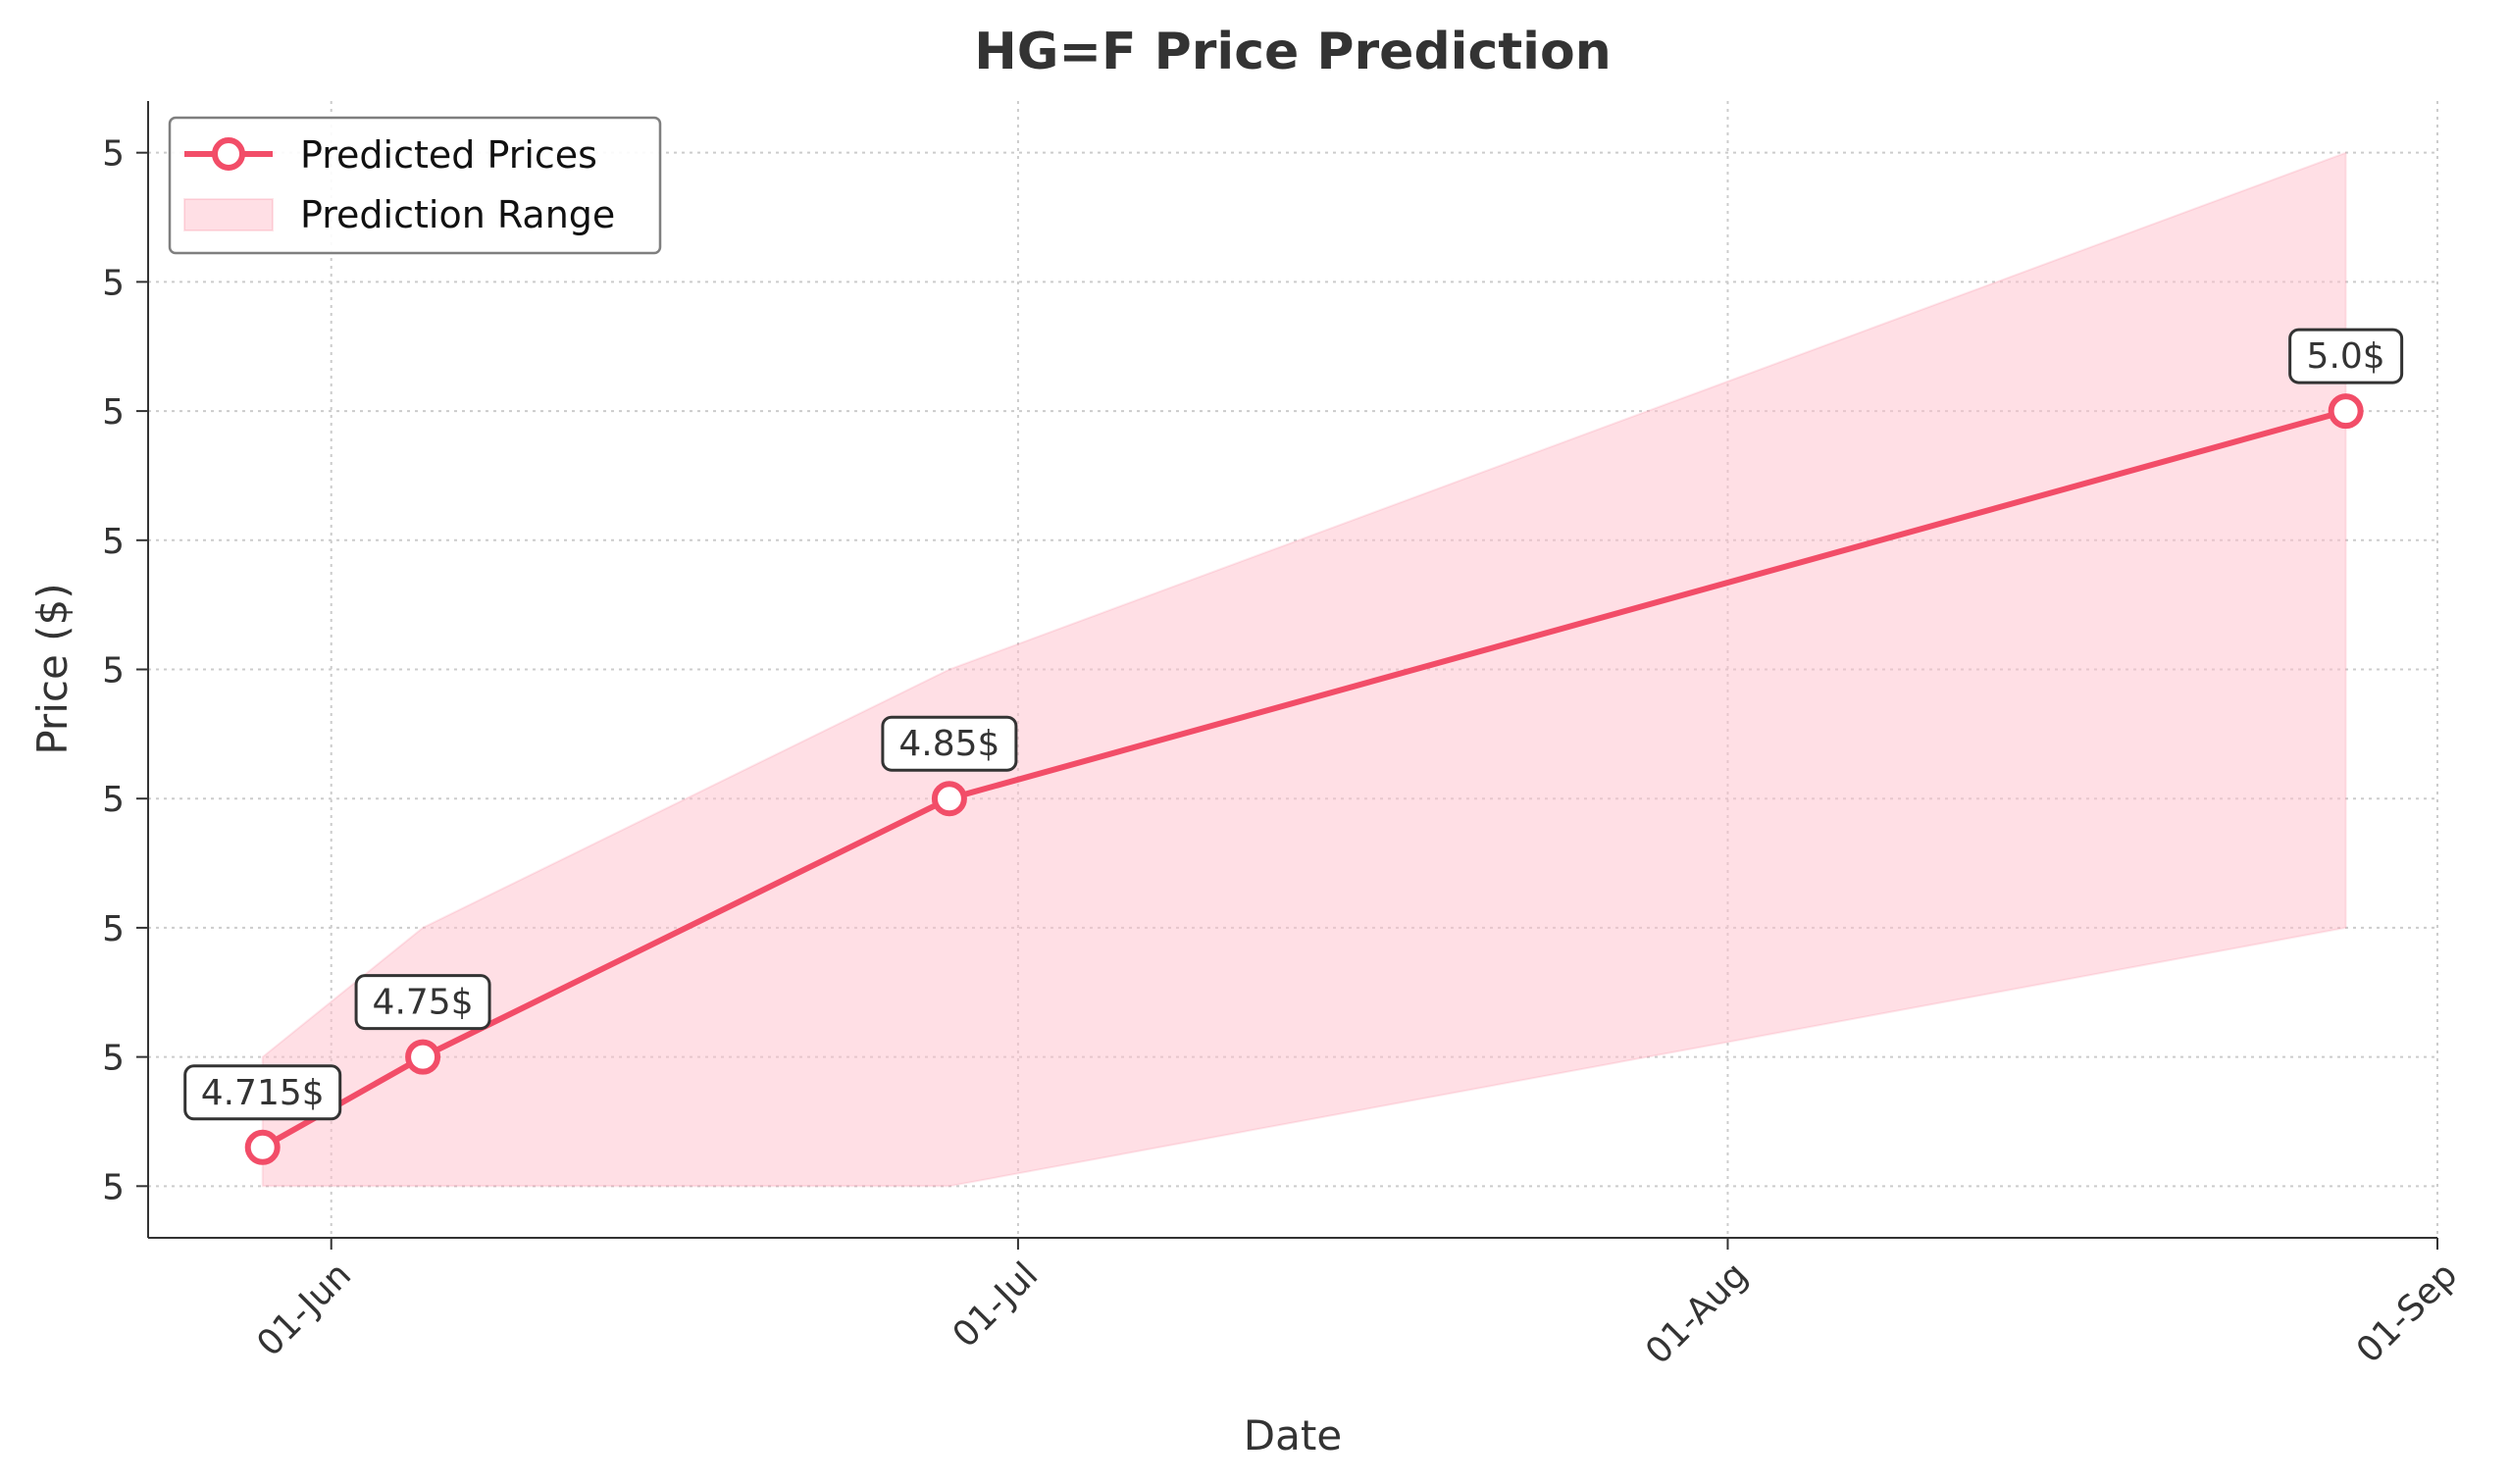 The width and height of the screenshot is (2510, 1484). Describe the element at coordinates (457, 214) in the screenshot. I see `legend-entry-prediction-range: Prediction Range` at that location.